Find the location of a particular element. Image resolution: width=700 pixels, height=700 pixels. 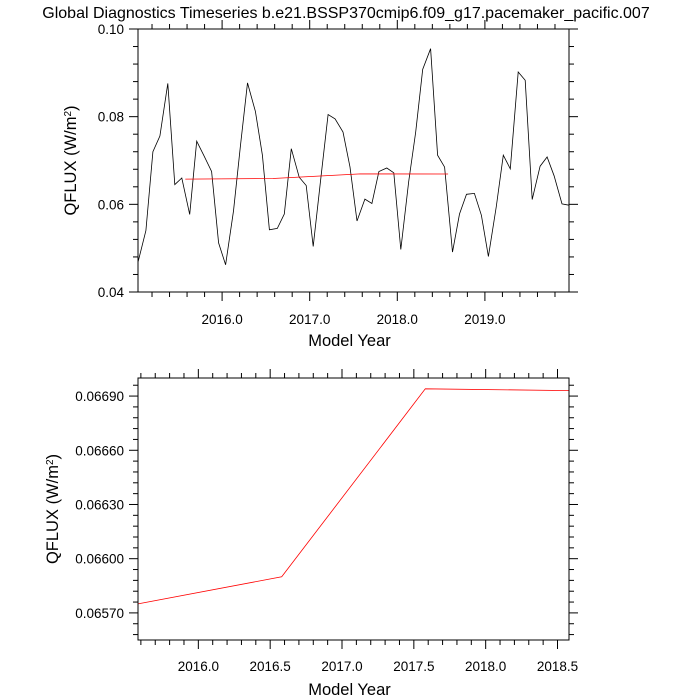

series-line-annual-mean is located at coordinates (317, 176).